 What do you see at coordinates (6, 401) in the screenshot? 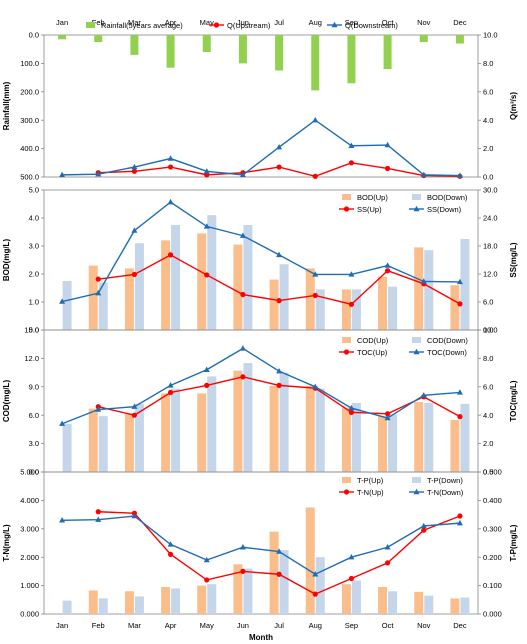
I see `left-axis-title: COD(mg/L)` at bounding box center [6, 401].